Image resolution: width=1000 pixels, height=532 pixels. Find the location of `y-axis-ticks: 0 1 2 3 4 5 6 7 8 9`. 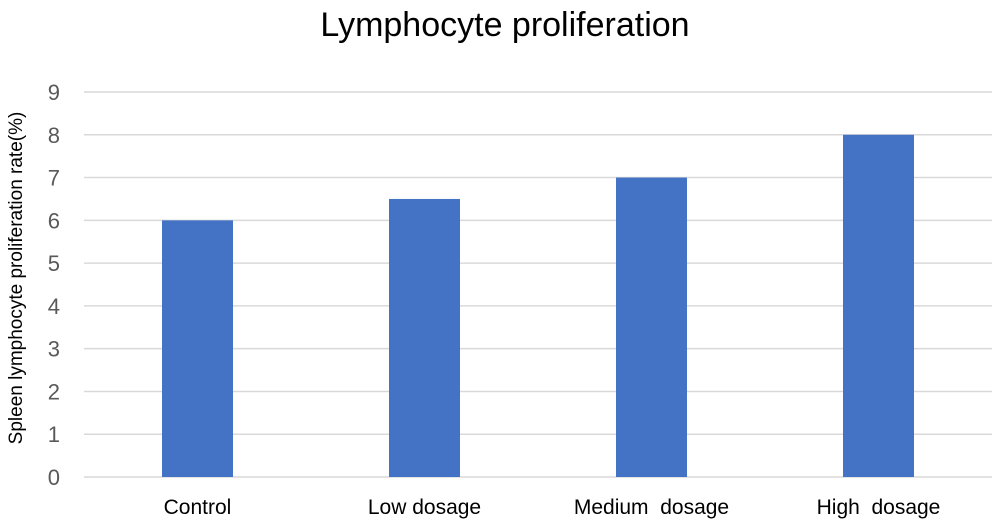

y-axis-ticks: 0 1 2 3 4 5 6 7 8 9 is located at coordinates (54, 285).